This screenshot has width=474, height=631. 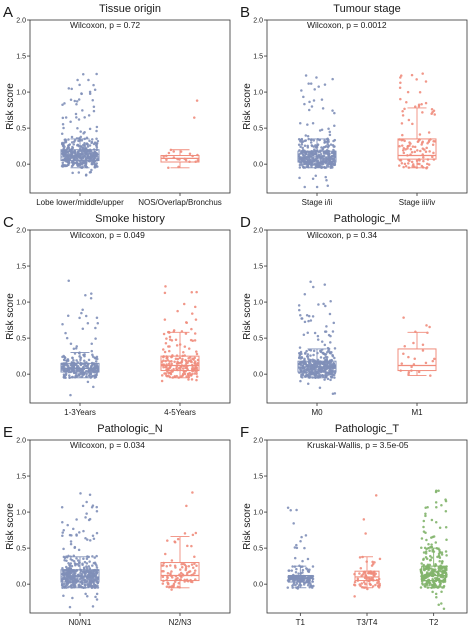 I want to click on x-tick-label: NOS/Overlap/Bronchus, so click(x=180, y=202).